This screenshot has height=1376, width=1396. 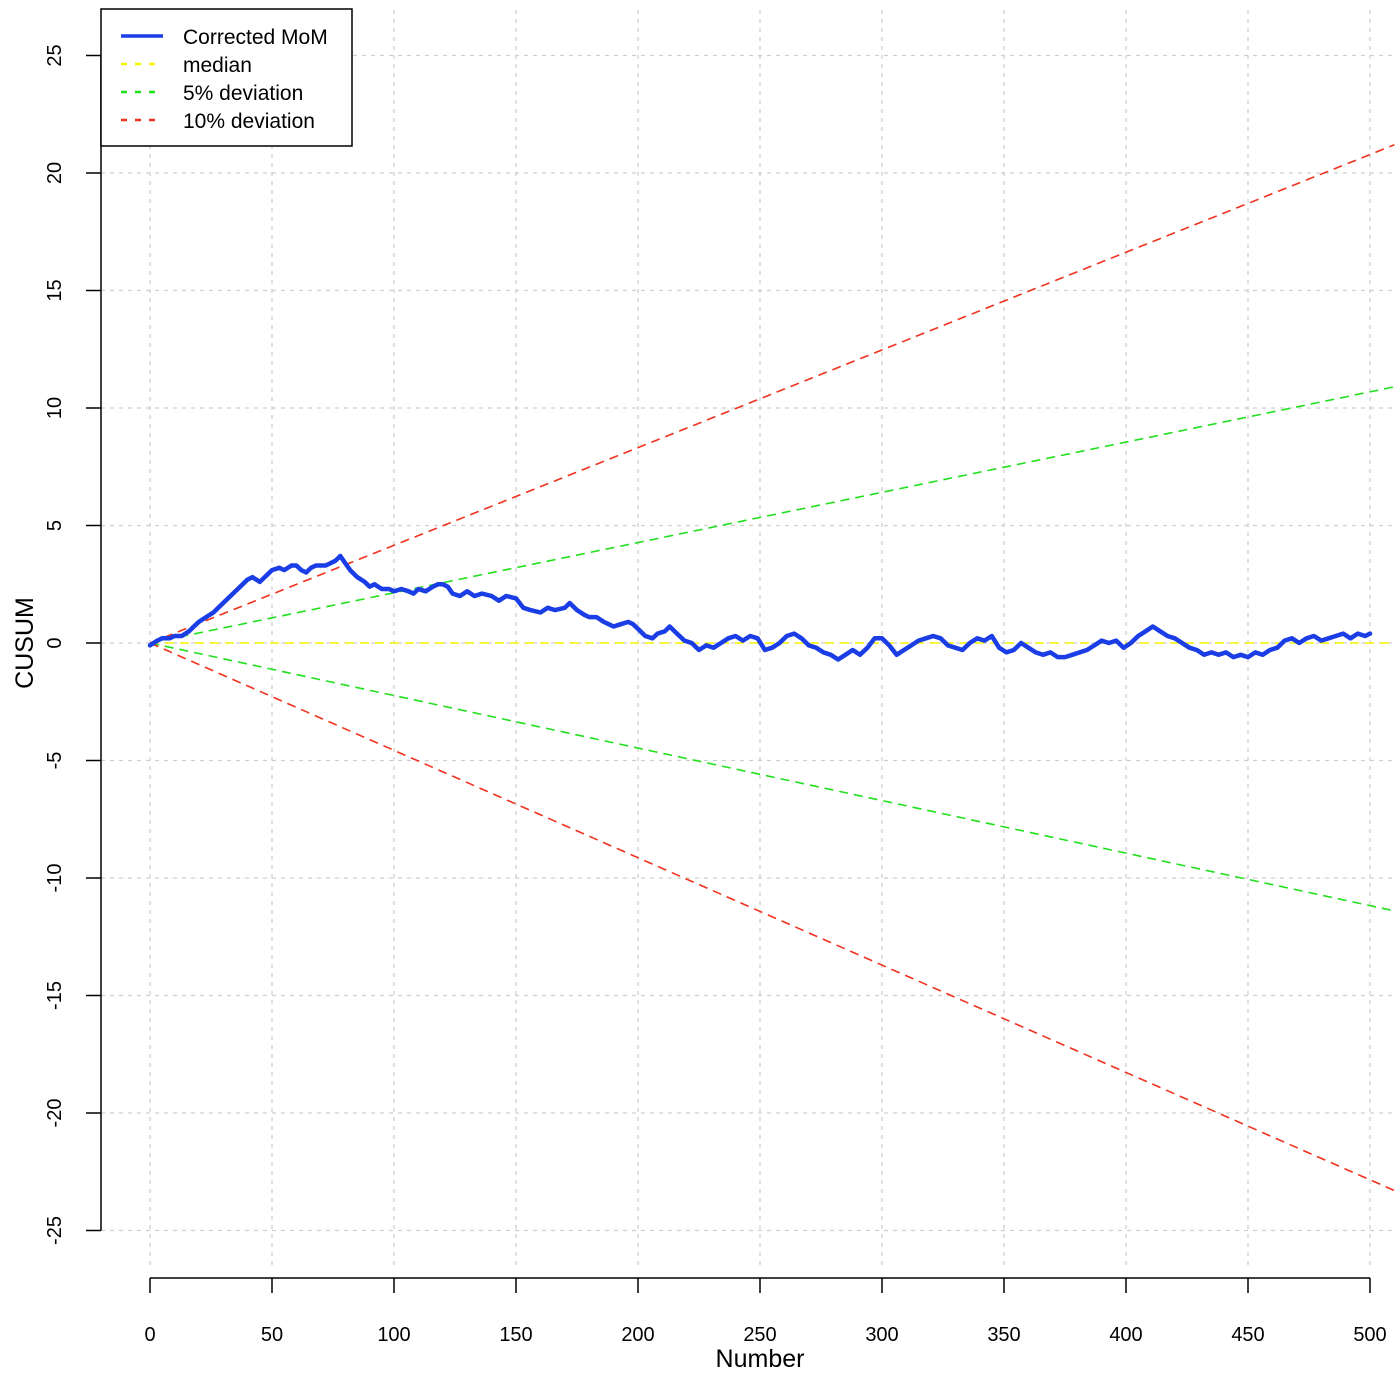 What do you see at coordinates (1003, 1335) in the screenshot?
I see `x-tick-label: 350` at bounding box center [1003, 1335].